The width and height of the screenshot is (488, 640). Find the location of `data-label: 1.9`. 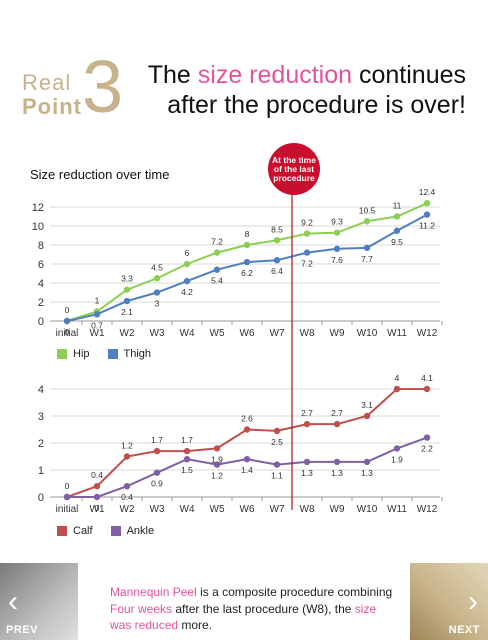

data-label: 1.9 is located at coordinates (397, 459).